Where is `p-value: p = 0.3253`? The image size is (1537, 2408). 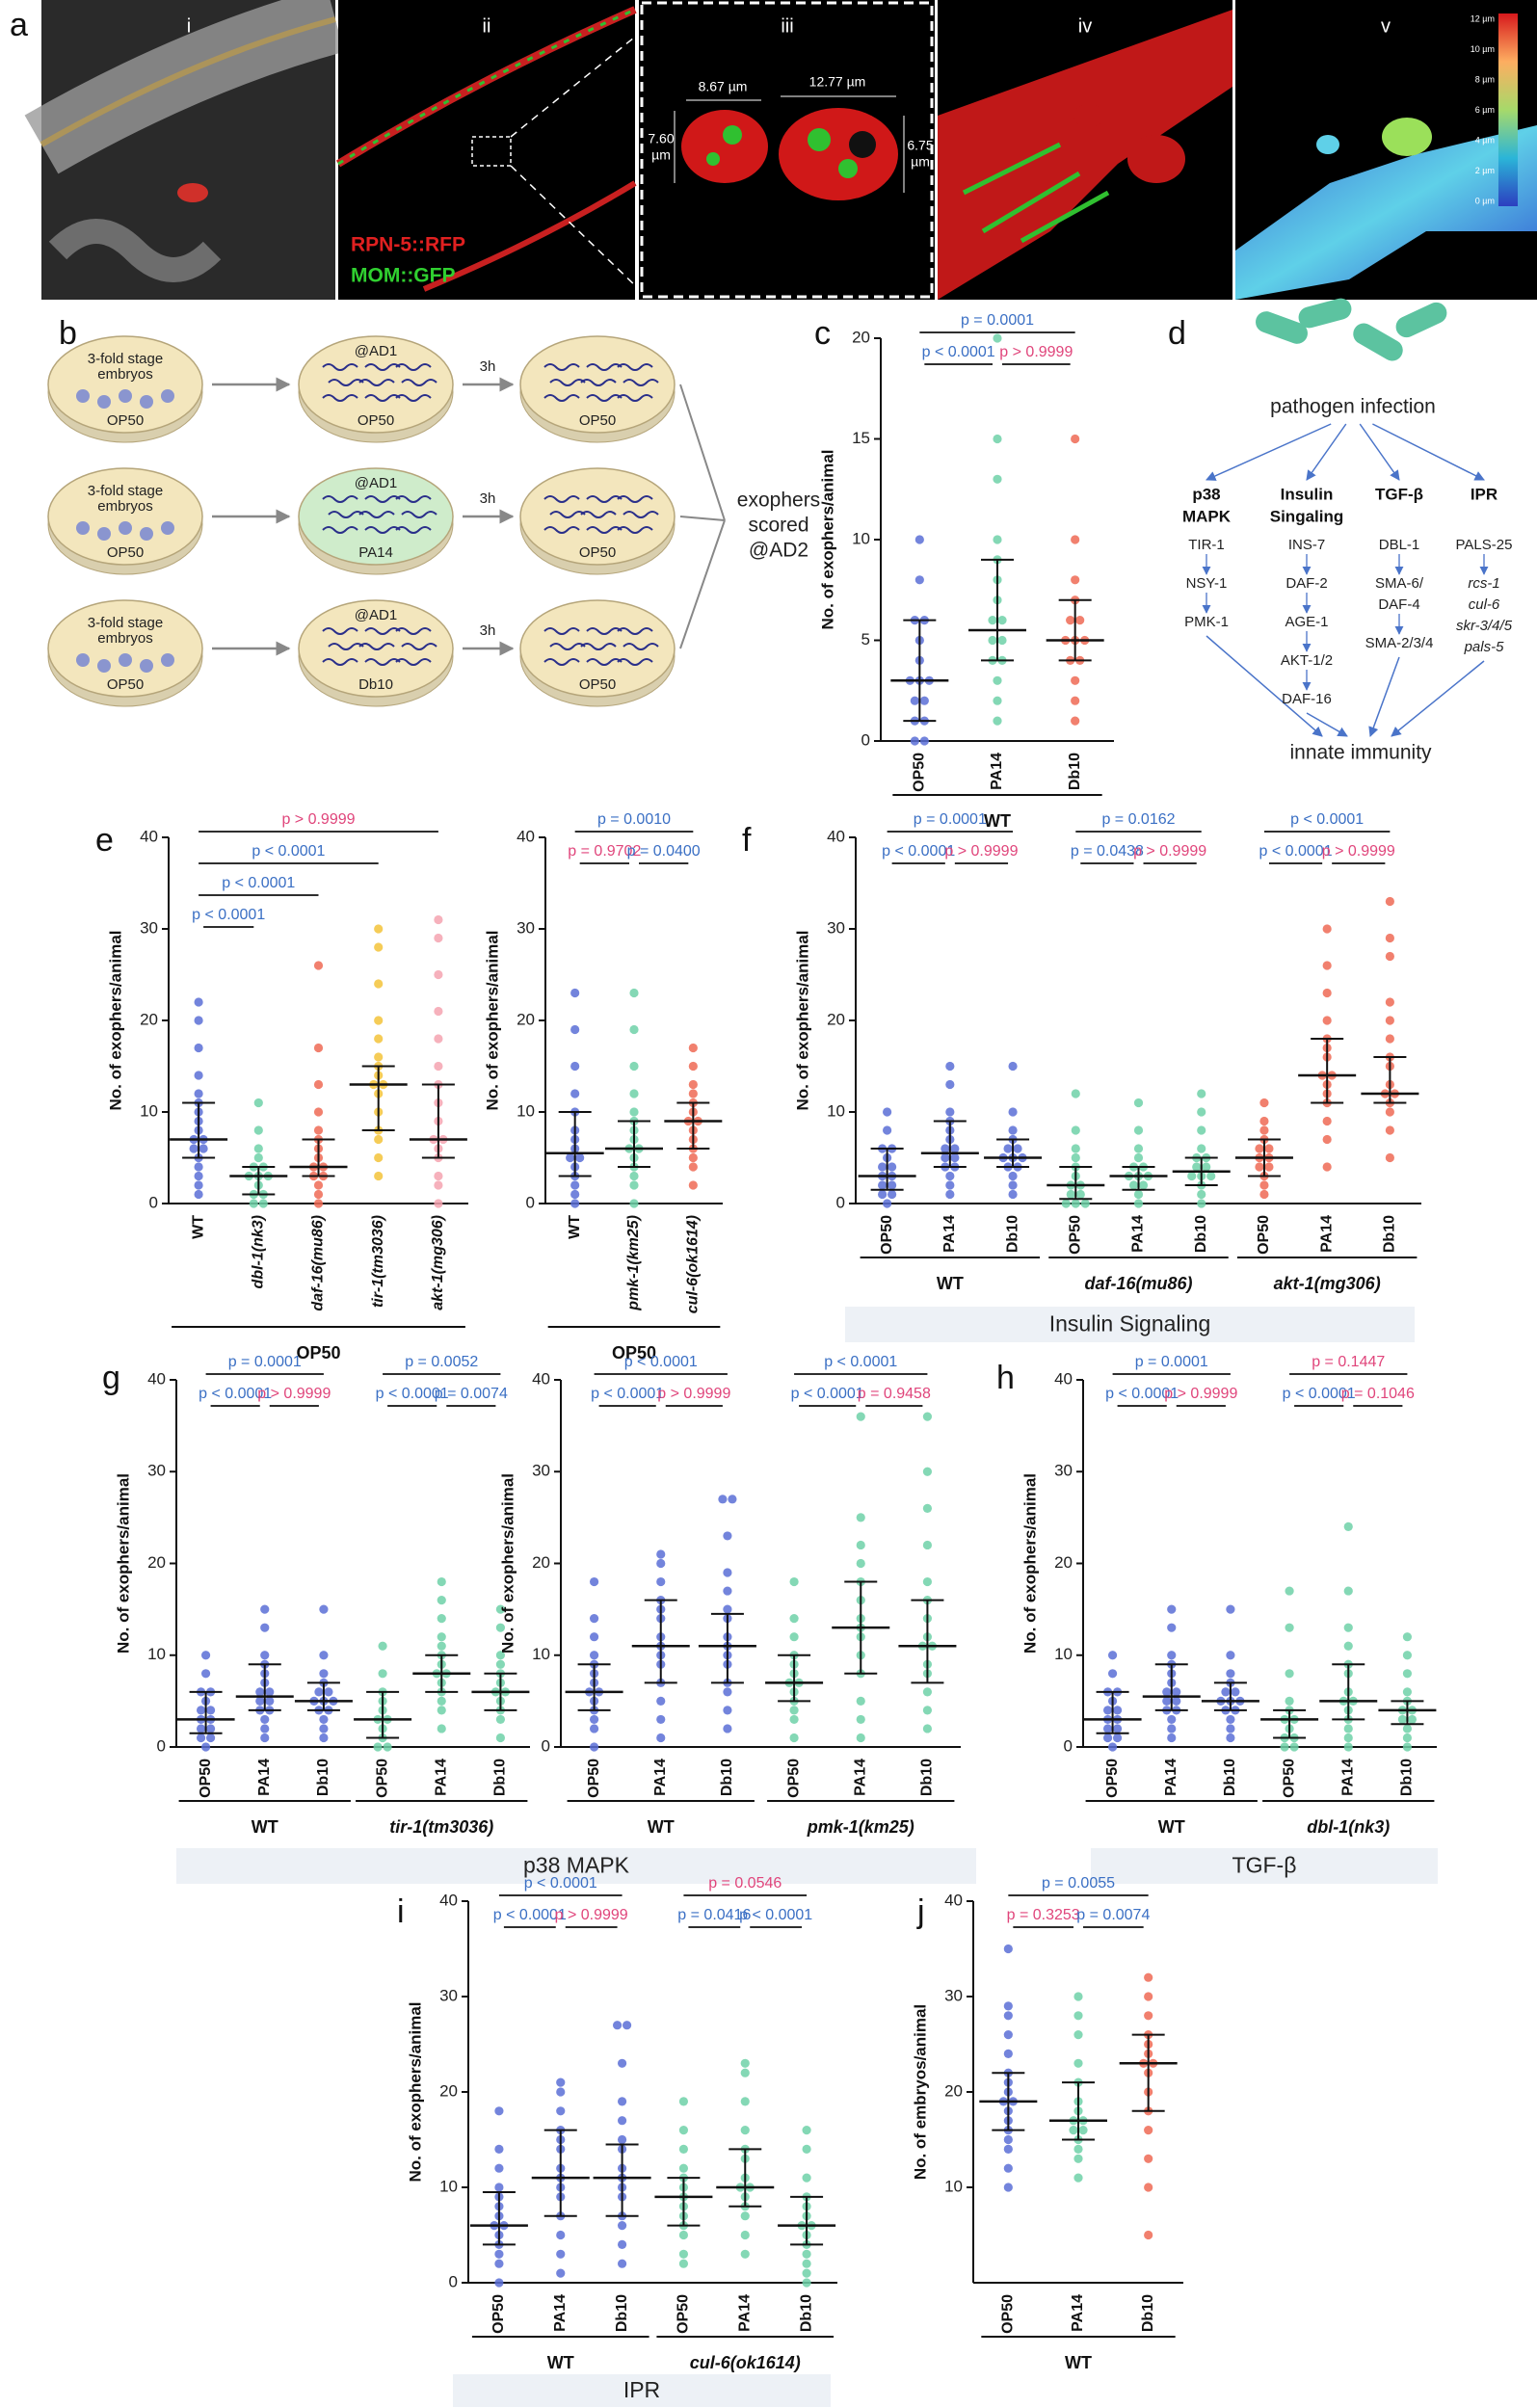 p-value: p = 0.3253 is located at coordinates (1043, 1915).